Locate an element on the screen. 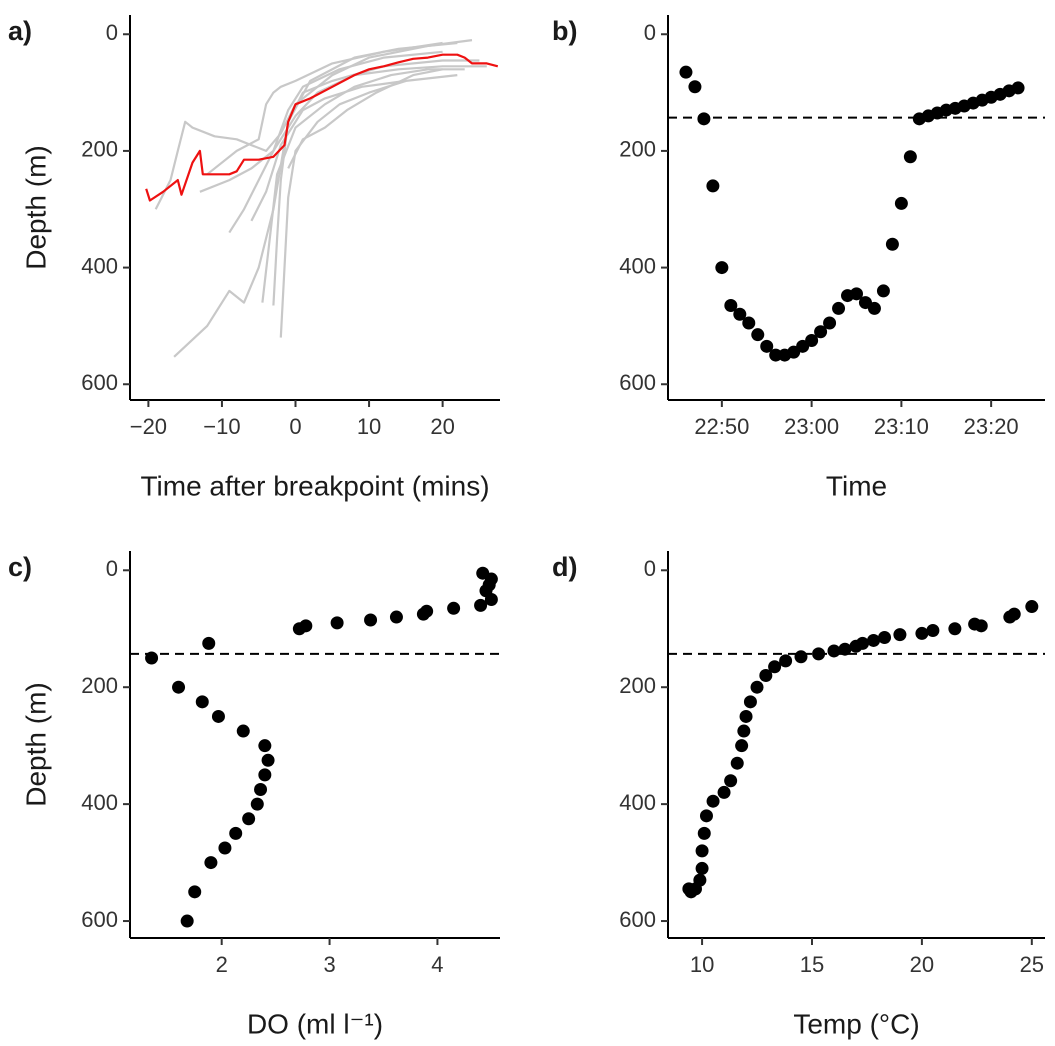  x-tick-label: 3 is located at coordinates (329, 964).